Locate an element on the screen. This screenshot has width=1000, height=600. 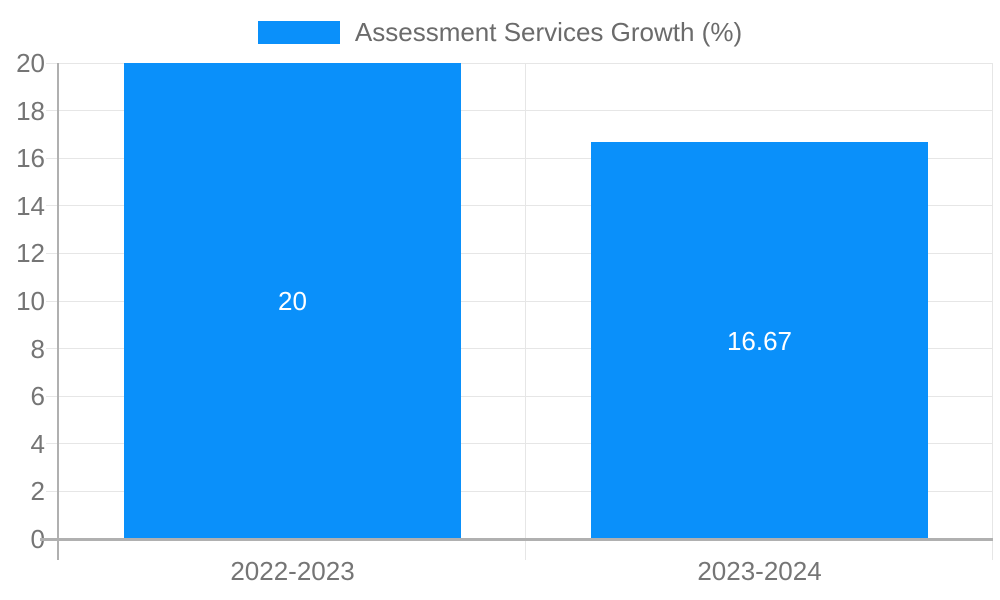
bar-value-label: 16.67 is located at coordinates (759, 340).